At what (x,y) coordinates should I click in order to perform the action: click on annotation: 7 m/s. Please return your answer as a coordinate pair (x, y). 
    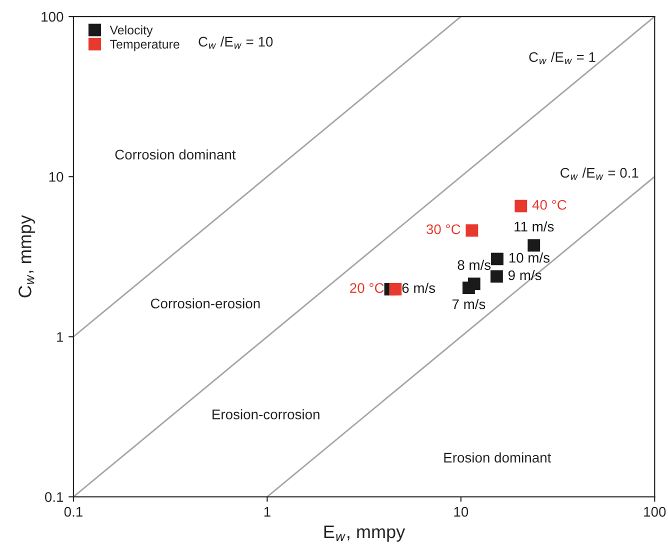
    Looking at the image, I should click on (469, 304).